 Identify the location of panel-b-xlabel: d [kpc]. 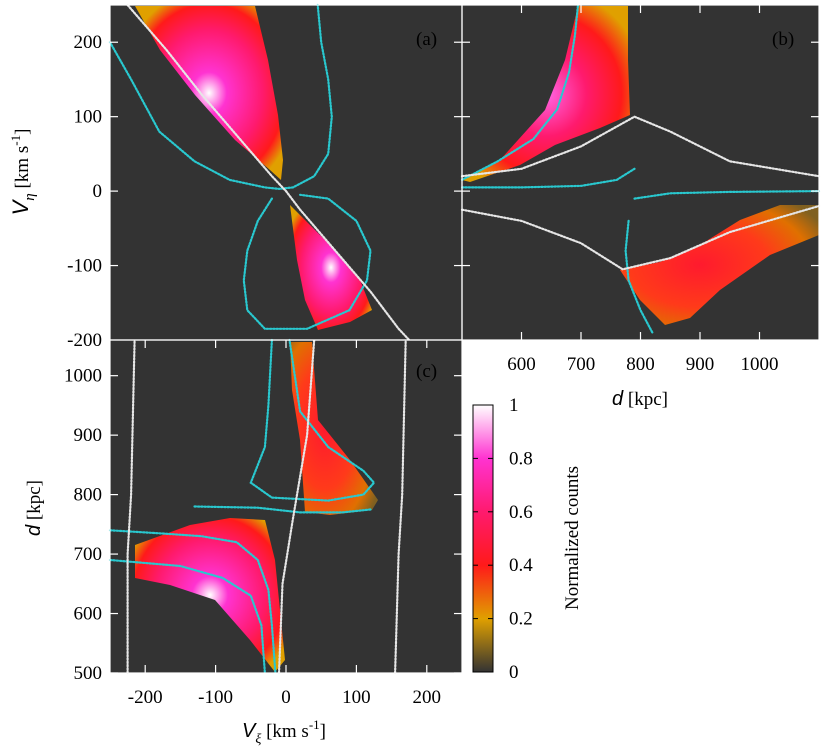
(640, 399).